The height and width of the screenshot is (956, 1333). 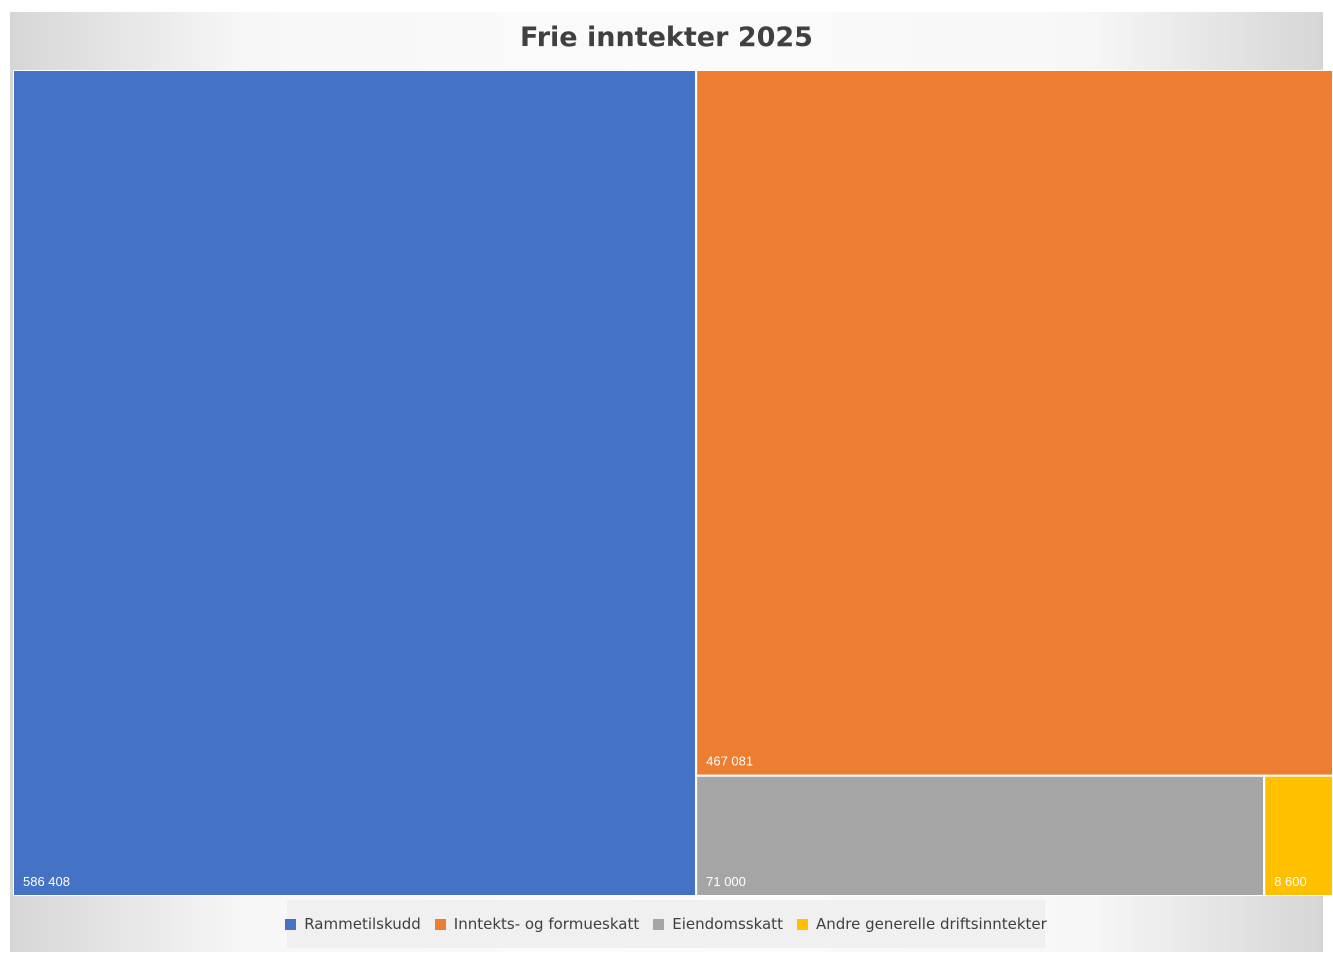 I want to click on legend-item-rammetilskudd: Rammetilskudd, so click(x=353, y=924).